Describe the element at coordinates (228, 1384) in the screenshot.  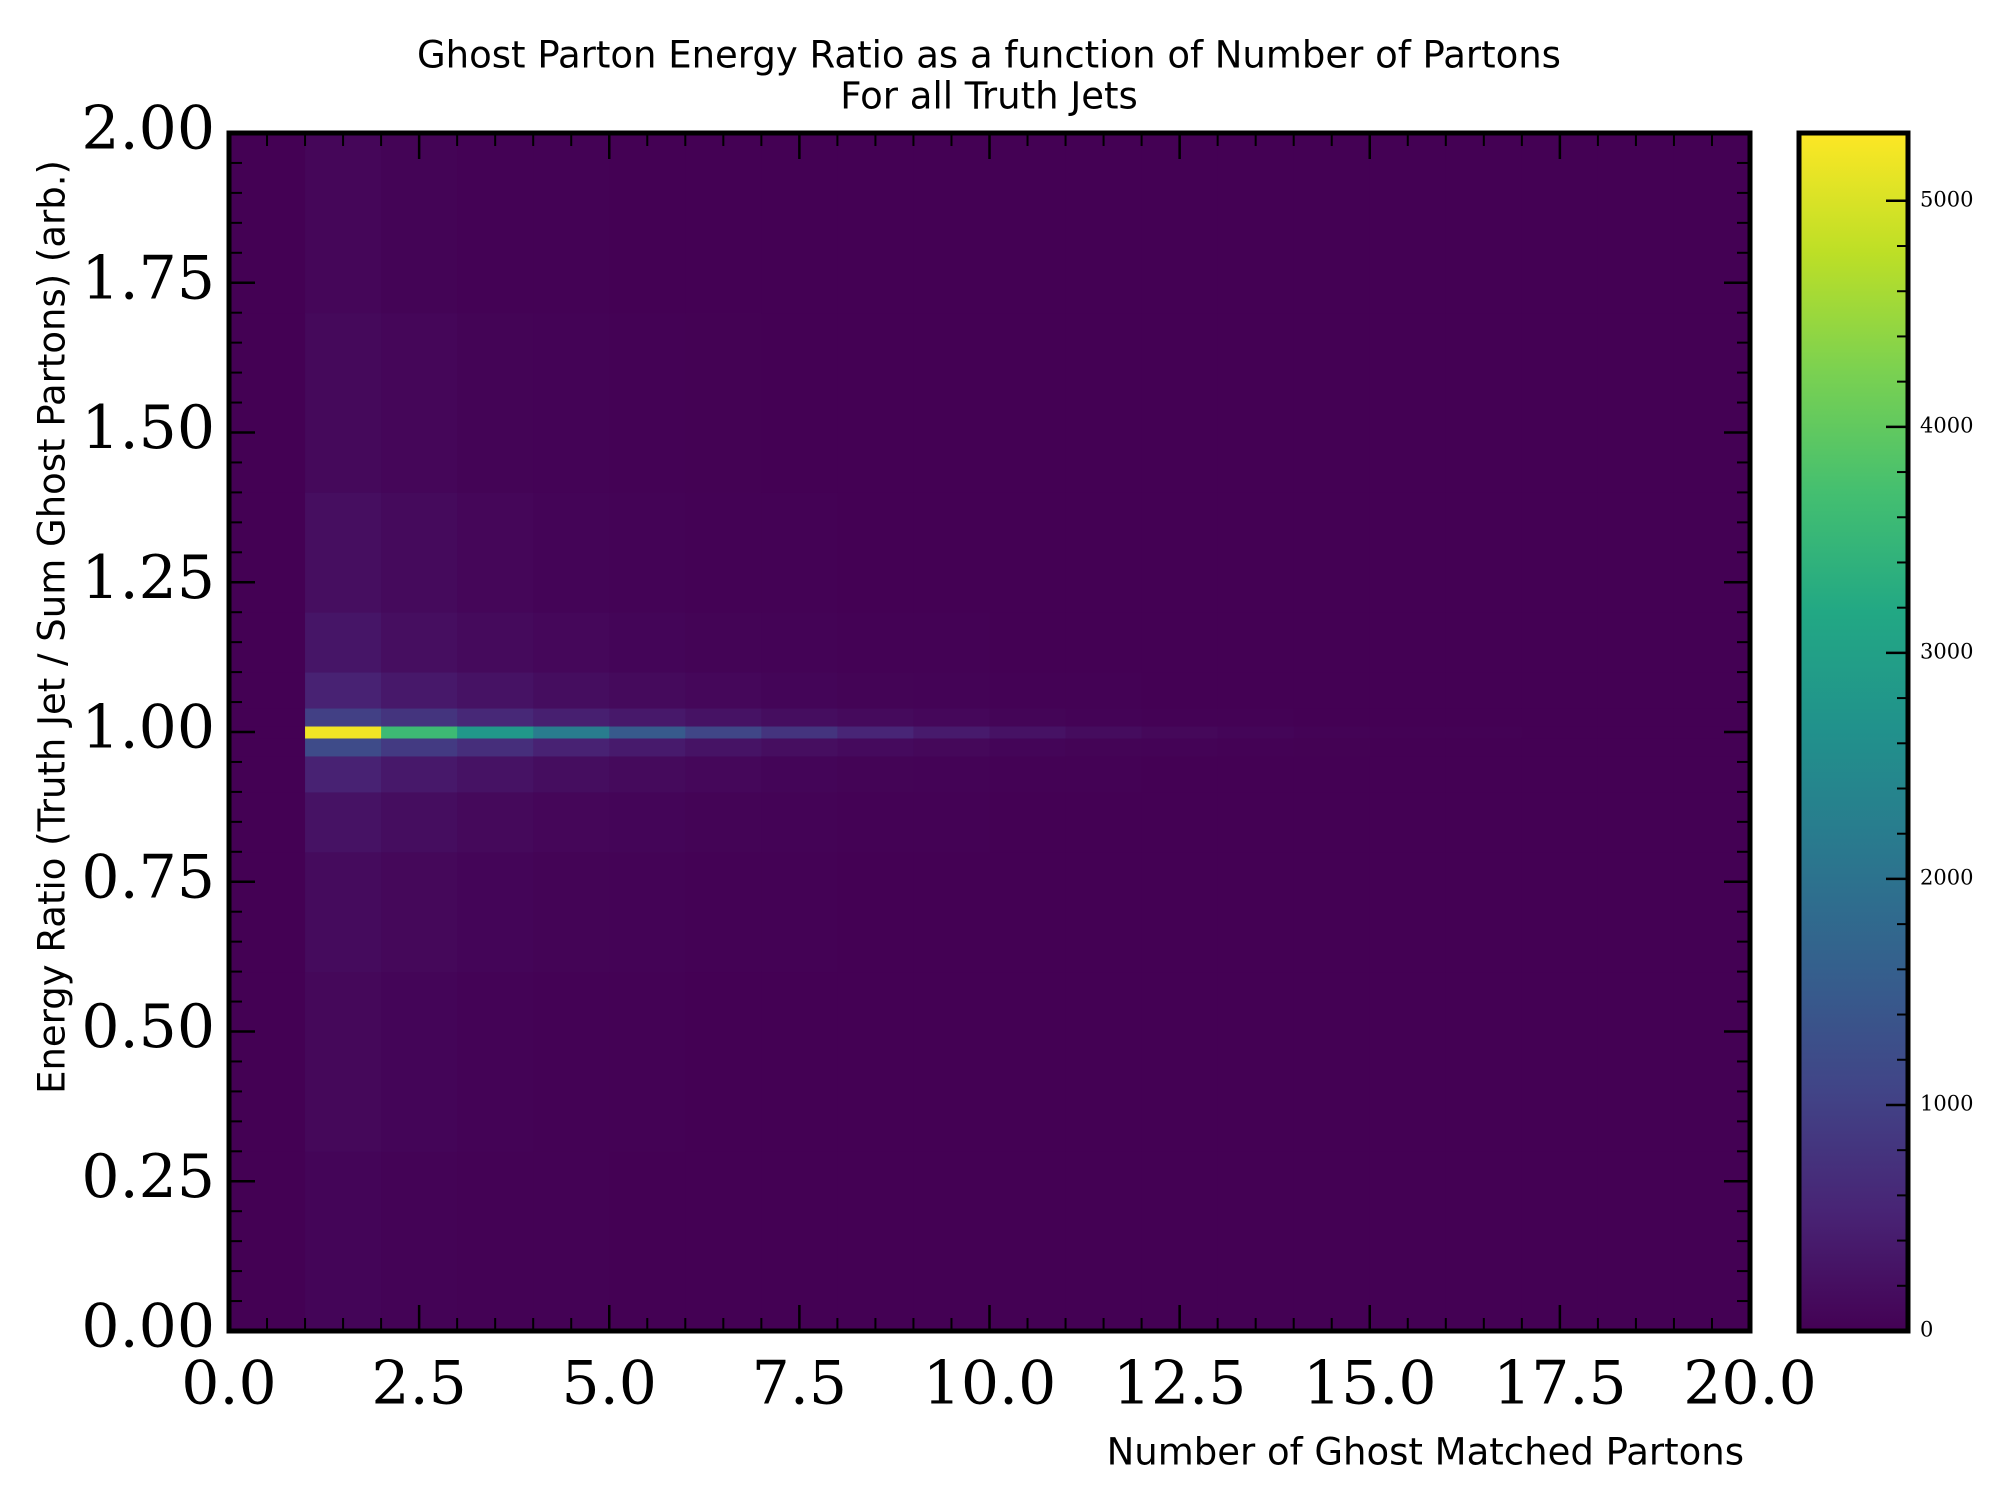
I see `x-tick-label: 0.0` at that location.